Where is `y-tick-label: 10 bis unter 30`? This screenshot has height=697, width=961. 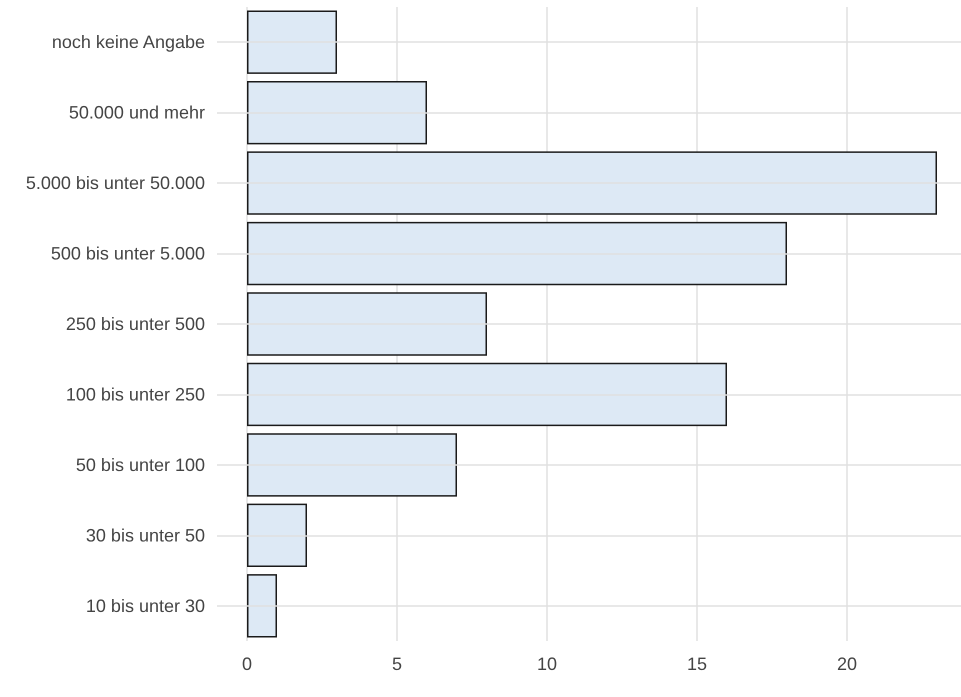 y-tick-label: 10 bis unter 30 is located at coordinates (145, 606).